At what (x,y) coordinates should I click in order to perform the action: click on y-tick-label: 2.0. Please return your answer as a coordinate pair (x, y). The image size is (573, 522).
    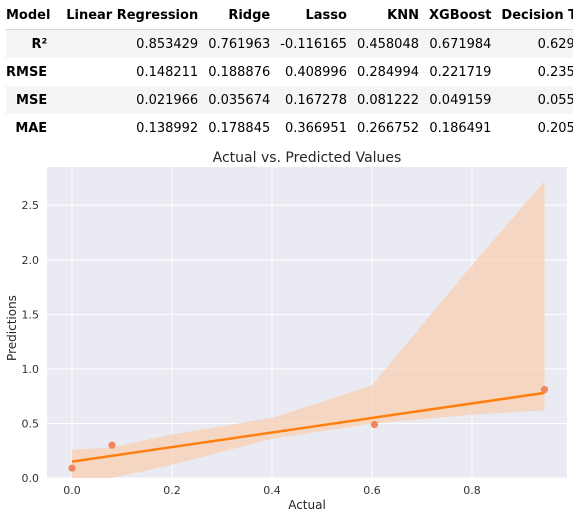
    Looking at the image, I should click on (31, 260).